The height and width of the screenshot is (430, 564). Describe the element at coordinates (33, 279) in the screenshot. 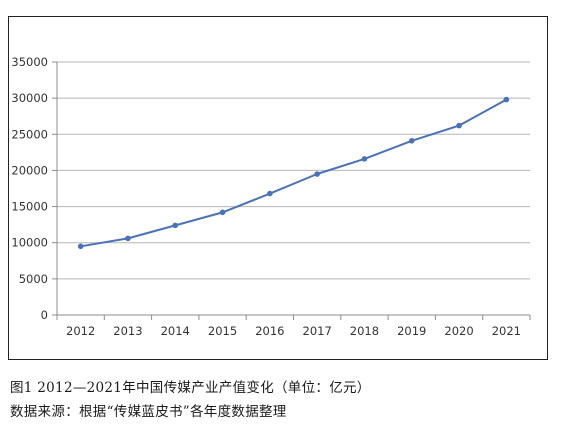

I see `y-tick-label: 5000` at that location.